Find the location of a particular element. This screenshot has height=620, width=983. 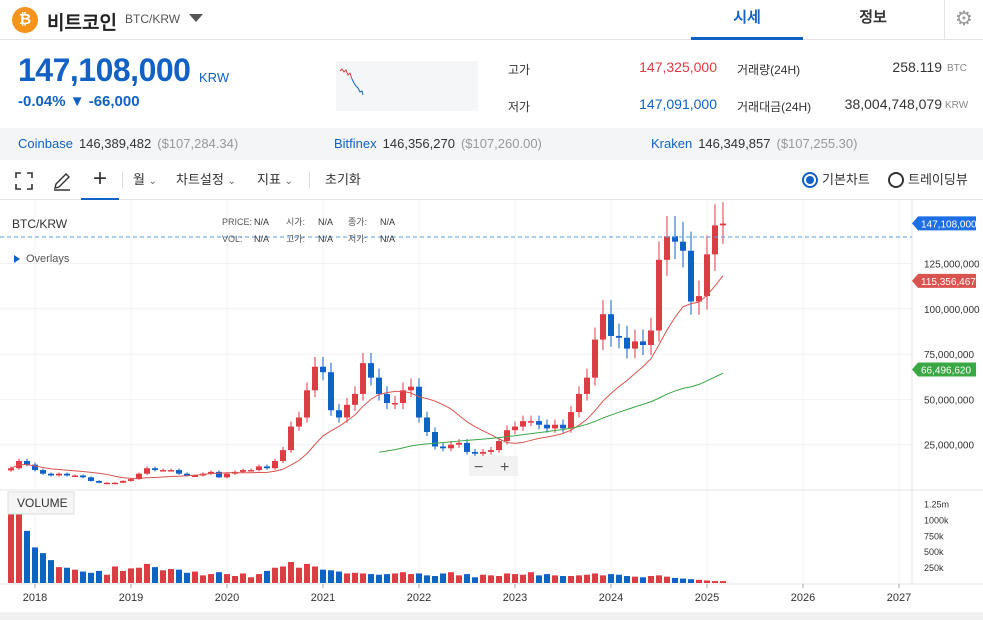

exchange-name: Bitfinex is located at coordinates (355, 143).